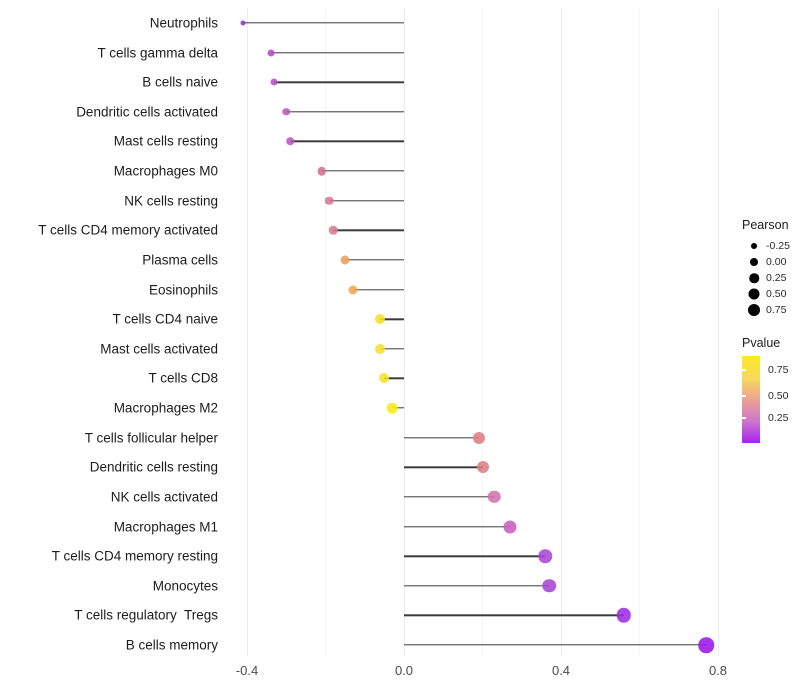  What do you see at coordinates (185, 586) in the screenshot?
I see `category-label: Monocytes` at bounding box center [185, 586].